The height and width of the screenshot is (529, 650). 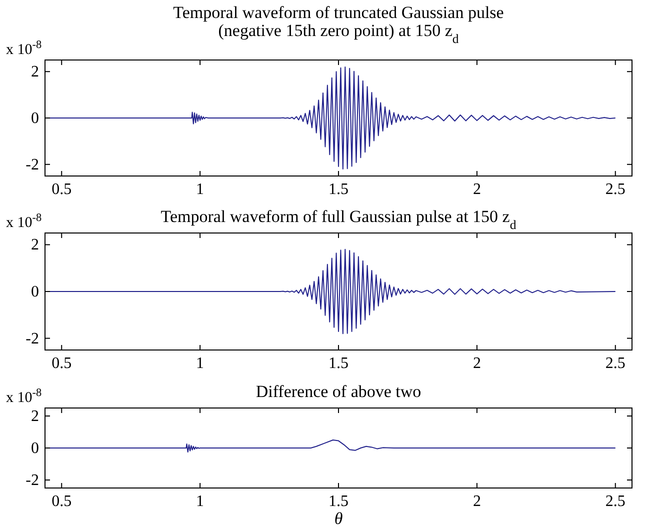 What do you see at coordinates (338, 518) in the screenshot?
I see `x-axis-title: θ` at bounding box center [338, 518].